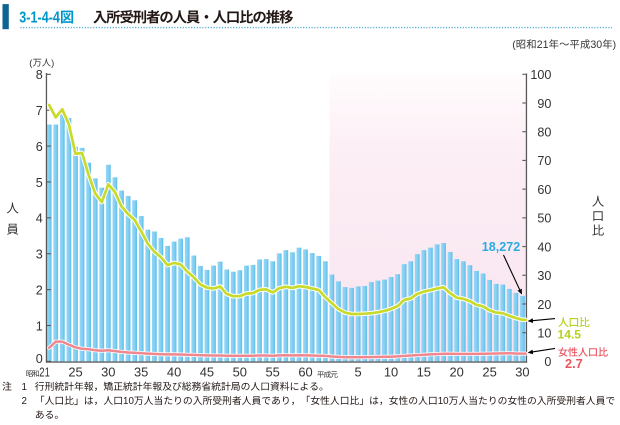 Image resolution: width=620 pixels, height=425 pixels. What do you see at coordinates (39, 147) in the screenshot?
I see `svg-text: 6` at bounding box center [39, 147].